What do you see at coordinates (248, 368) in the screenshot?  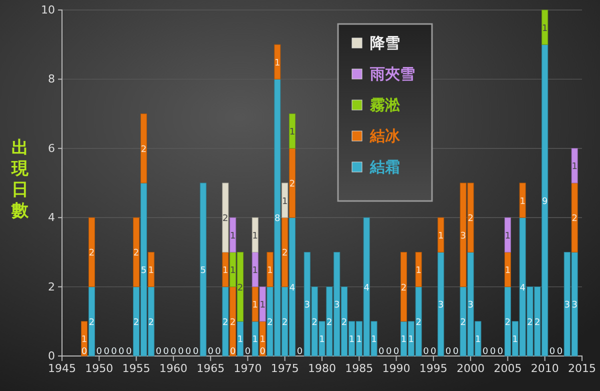 I see `x-tick-label: 1970` at bounding box center [248, 368].